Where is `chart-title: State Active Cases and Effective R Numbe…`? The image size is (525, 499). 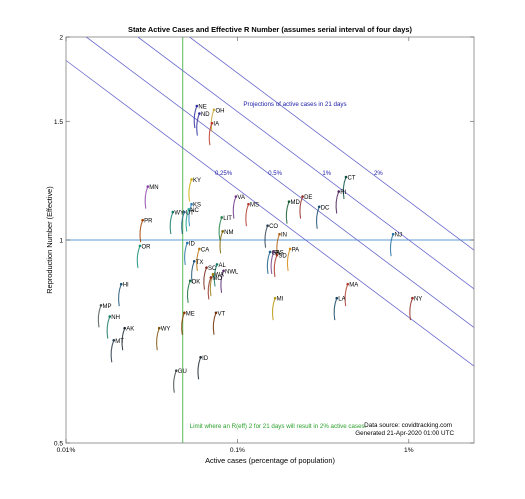
chart-title: State Active Cases and Effective R Numbe… is located at coordinates (270, 29).